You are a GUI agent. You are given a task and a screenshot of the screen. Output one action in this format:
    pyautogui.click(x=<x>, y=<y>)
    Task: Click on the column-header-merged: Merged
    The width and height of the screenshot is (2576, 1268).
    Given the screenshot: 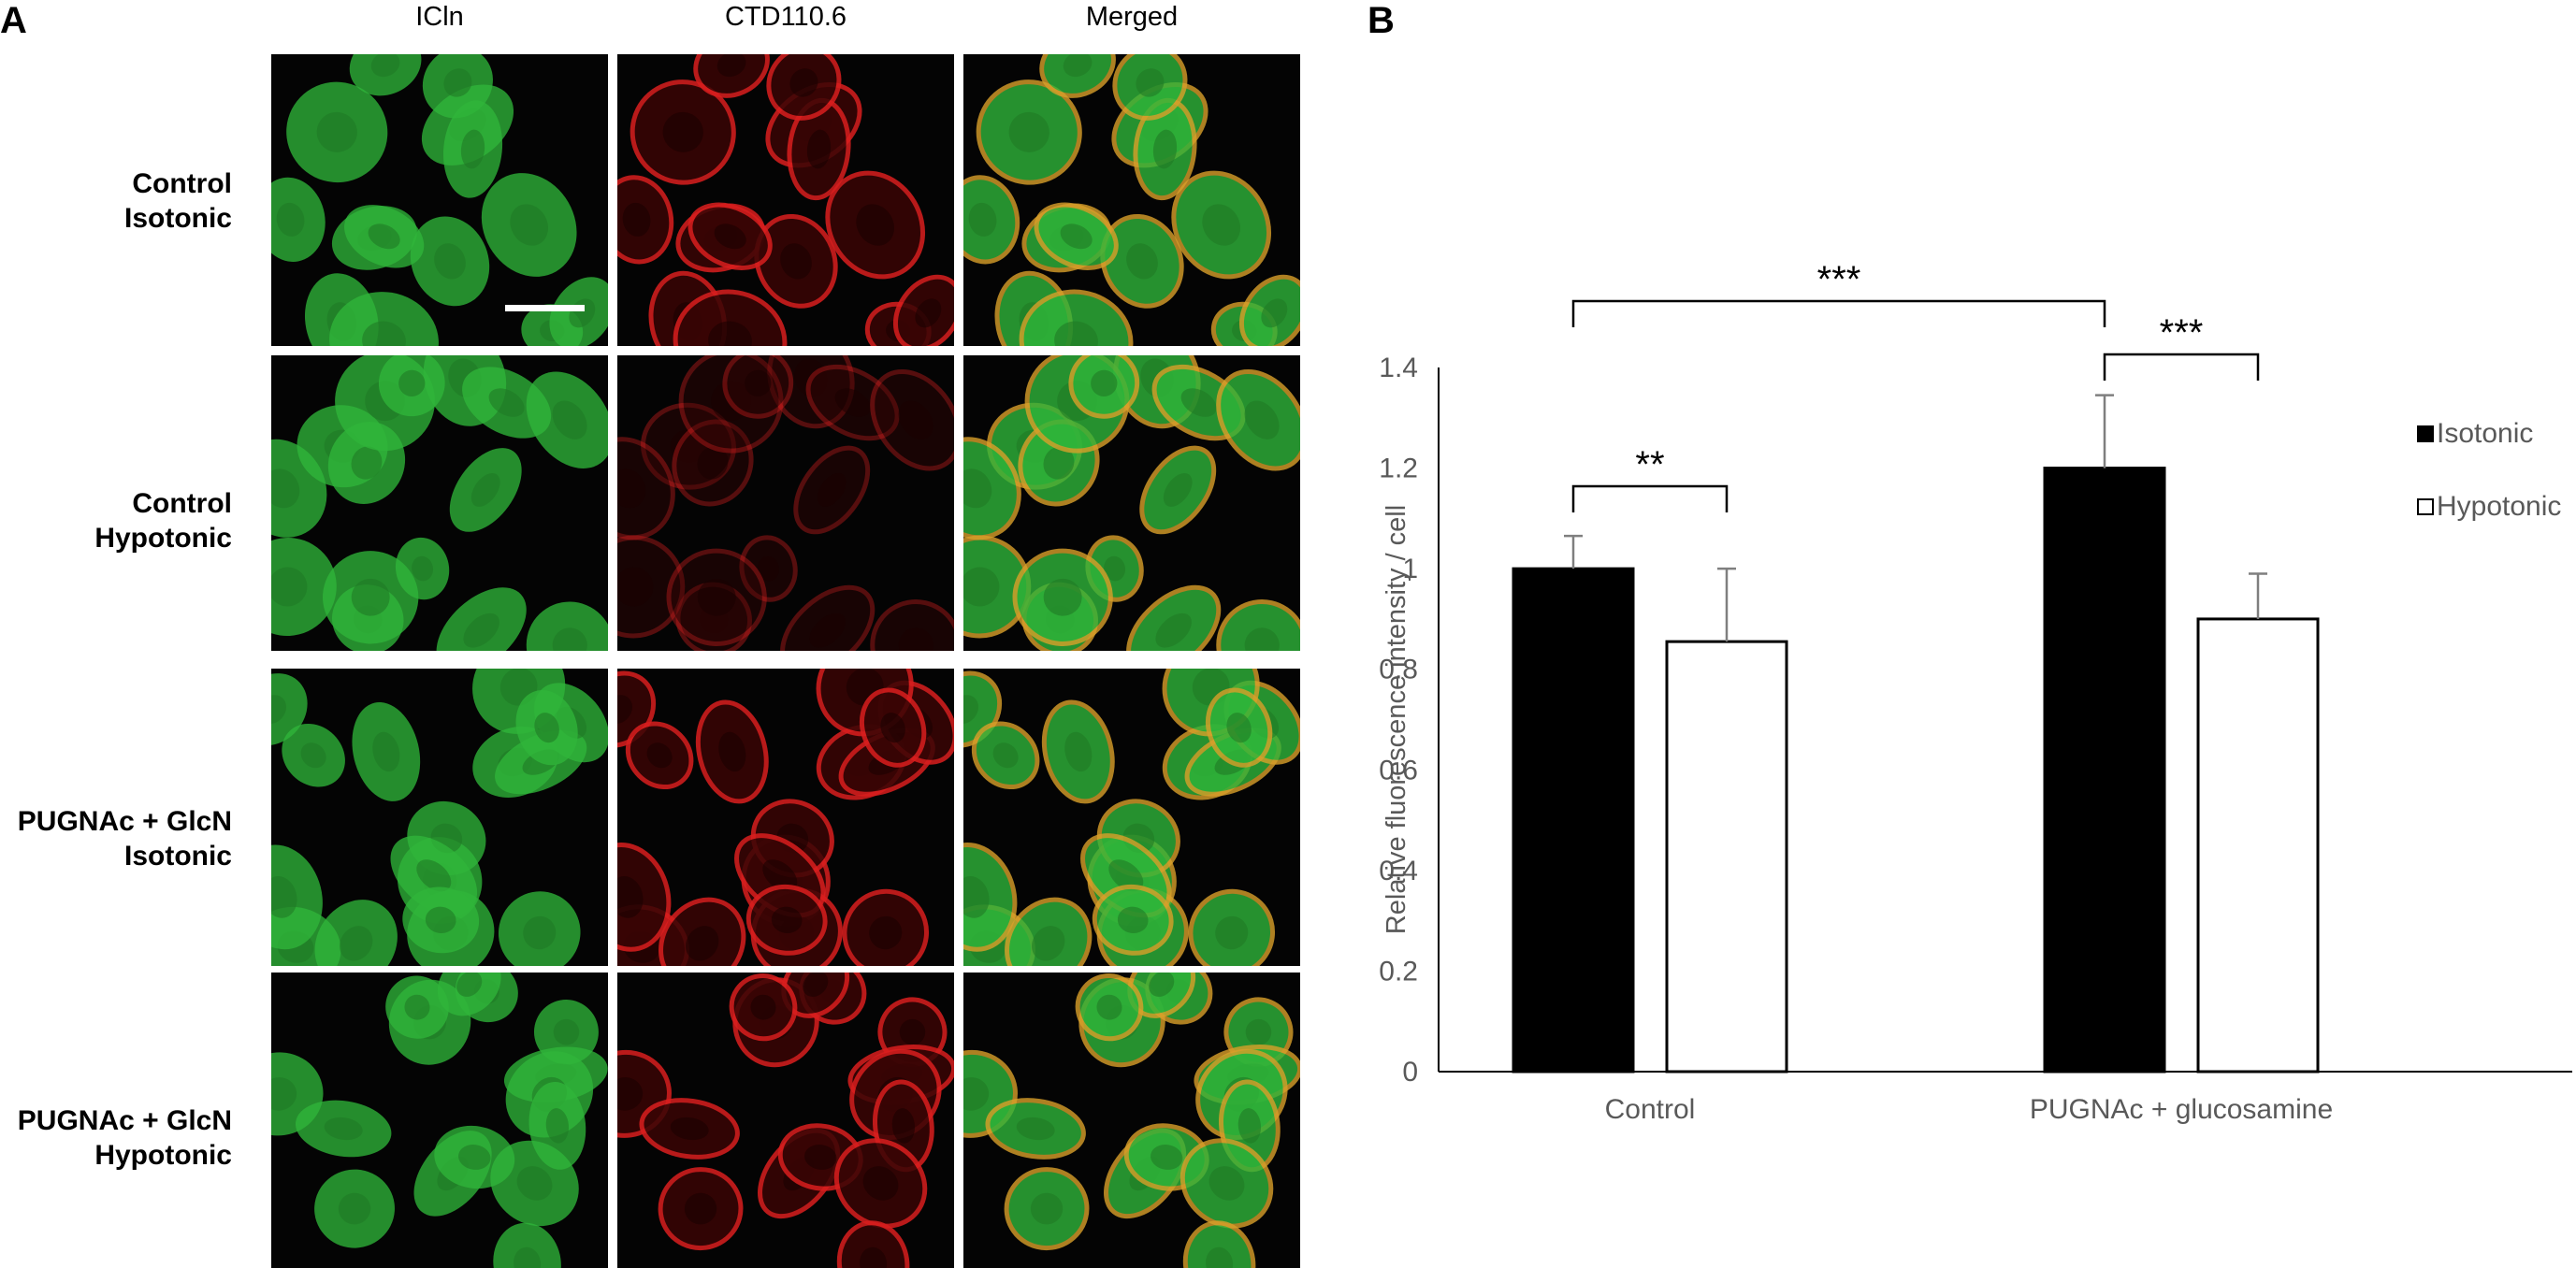 What is the action you would take?
    pyautogui.click(x=1132, y=17)
    